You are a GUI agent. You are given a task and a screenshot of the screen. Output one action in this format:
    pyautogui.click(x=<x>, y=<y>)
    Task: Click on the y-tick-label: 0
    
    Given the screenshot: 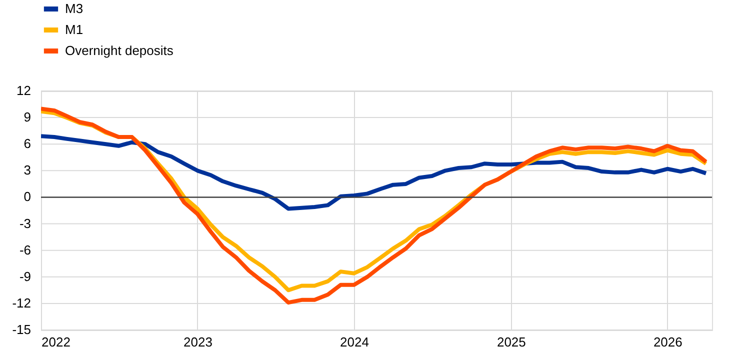 What is the action you would take?
    pyautogui.click(x=27, y=196)
    